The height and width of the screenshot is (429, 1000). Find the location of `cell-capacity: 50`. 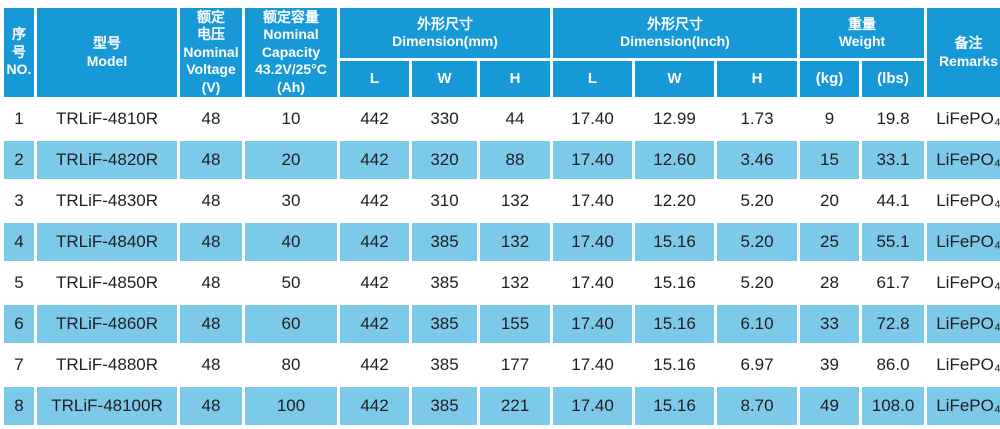

cell-capacity: 50 is located at coordinates (291, 283).